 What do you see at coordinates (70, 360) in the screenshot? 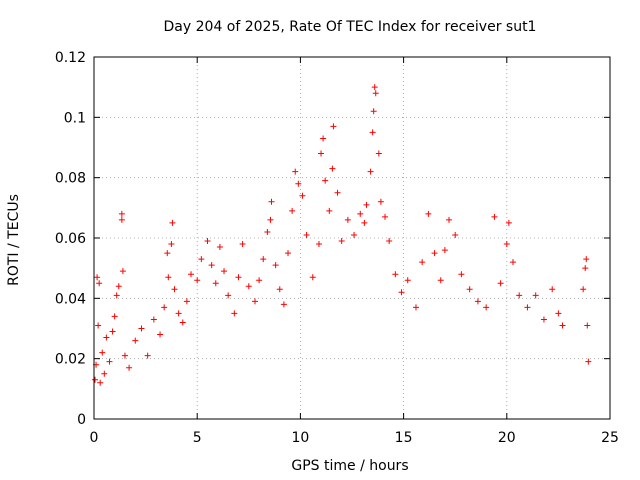
I see `y-tick-label: 0.02` at bounding box center [70, 360].